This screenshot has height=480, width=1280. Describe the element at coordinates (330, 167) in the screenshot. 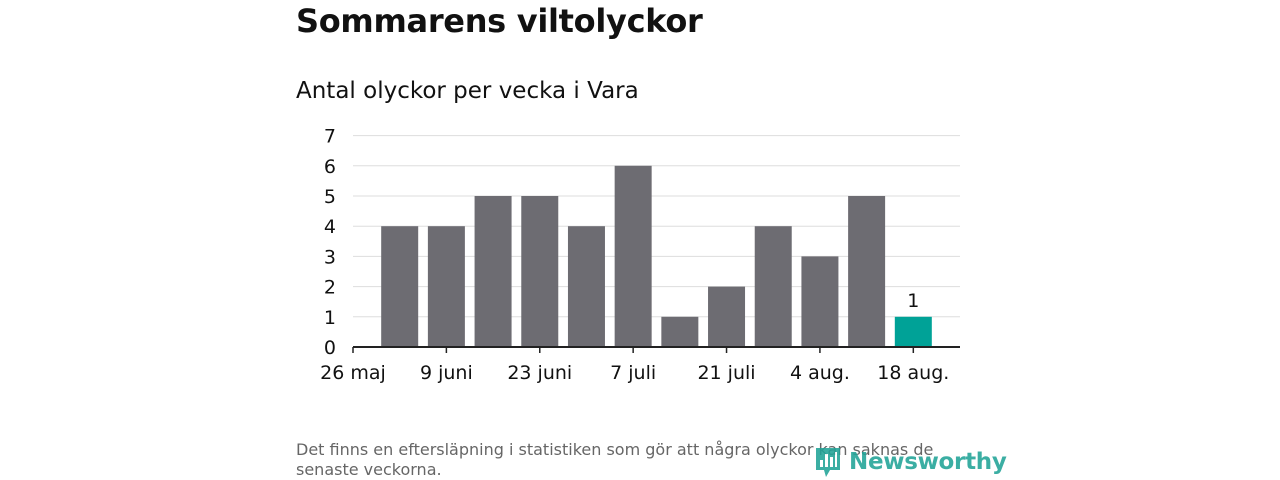

I see `y-tick-label: 6` at that location.